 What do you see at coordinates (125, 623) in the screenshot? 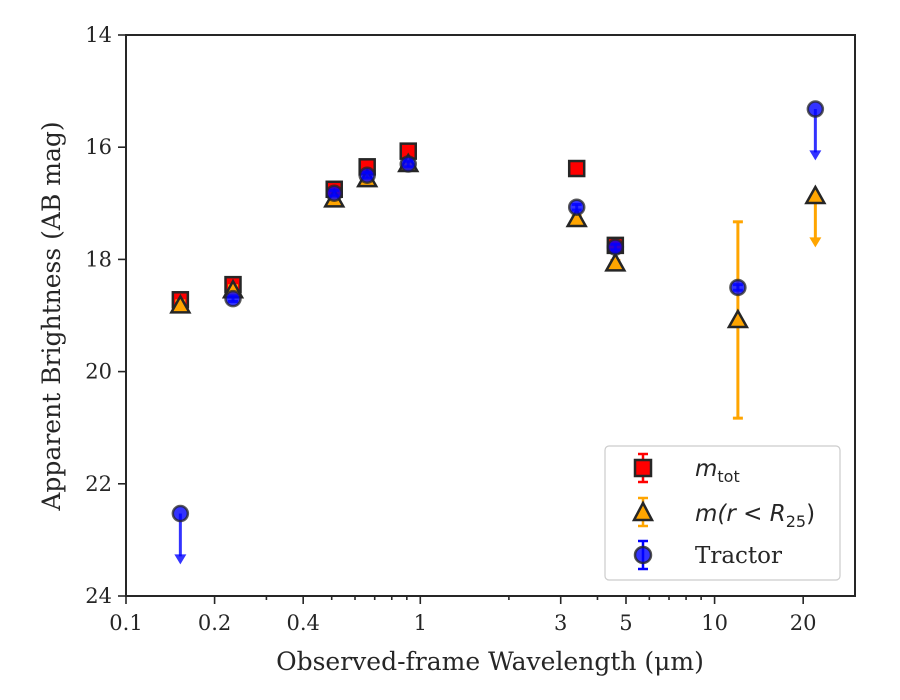
I see `x-tick-label: 0.1` at bounding box center [125, 623].